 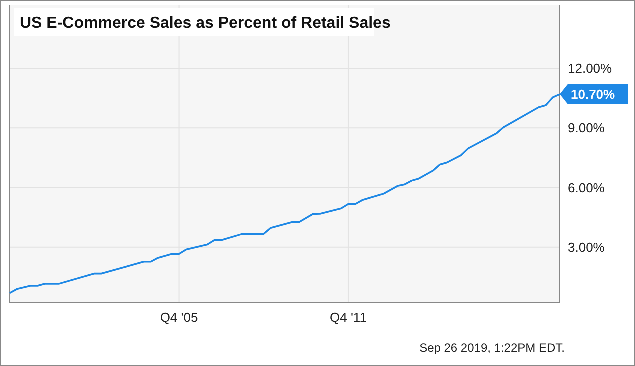 What do you see at coordinates (587, 247) in the screenshot?
I see `y-tick-label: 3.00%` at bounding box center [587, 247].